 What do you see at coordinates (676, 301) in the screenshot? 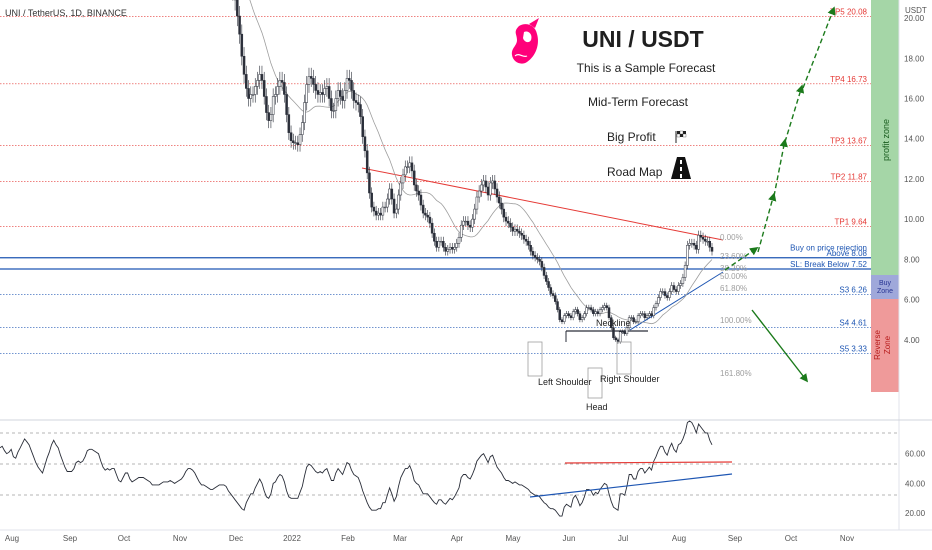
I see `support-trendline` at bounding box center [676, 301].